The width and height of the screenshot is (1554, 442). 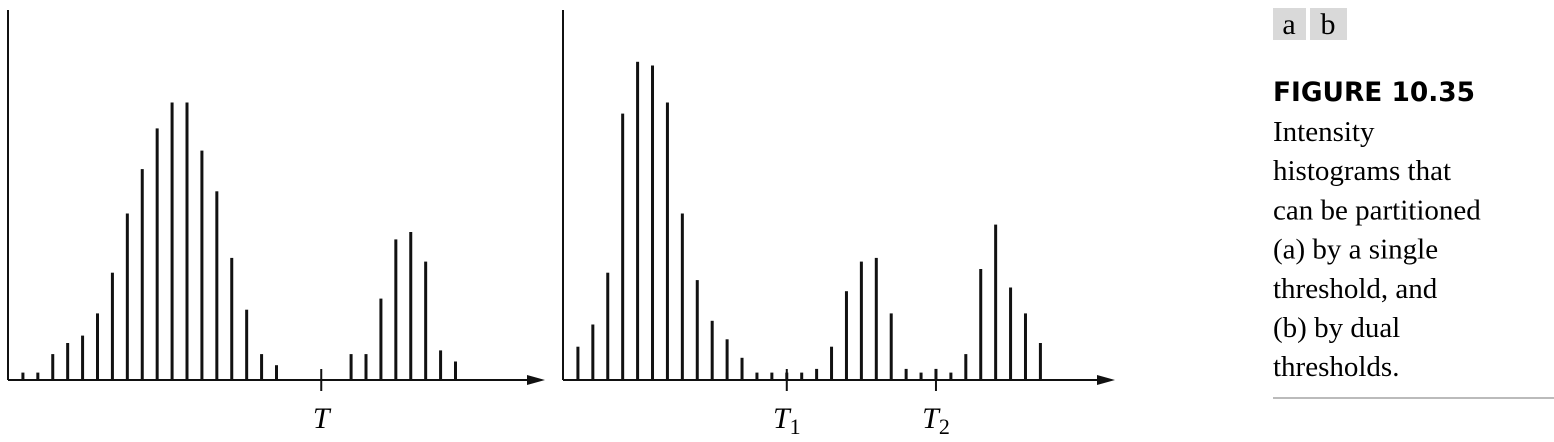 I want to click on panel-label: b, so click(x=1328, y=24).